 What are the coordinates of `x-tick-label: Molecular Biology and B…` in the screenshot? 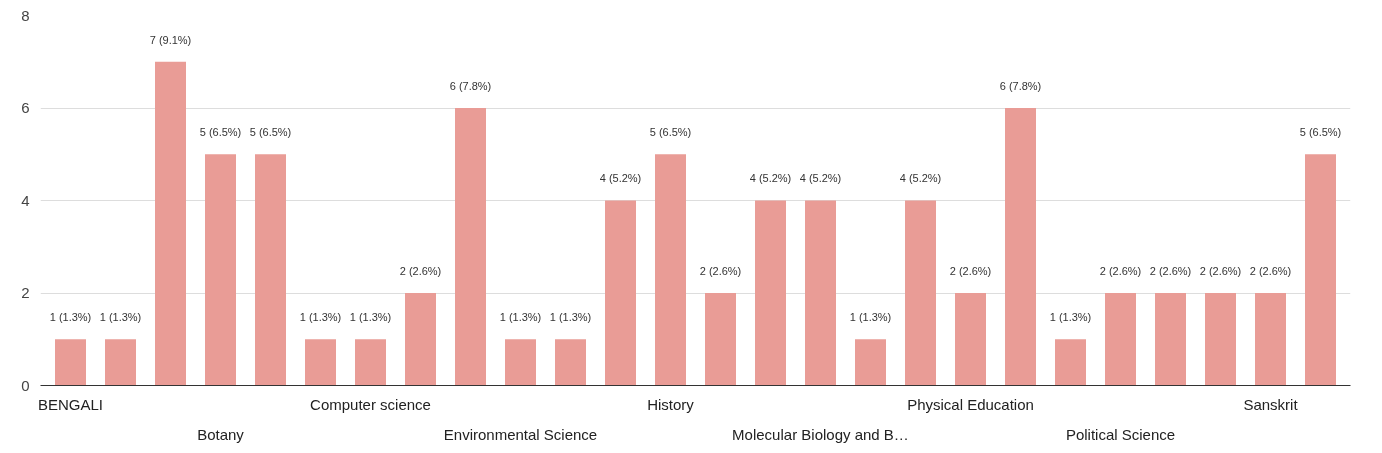 It's located at (820, 434).